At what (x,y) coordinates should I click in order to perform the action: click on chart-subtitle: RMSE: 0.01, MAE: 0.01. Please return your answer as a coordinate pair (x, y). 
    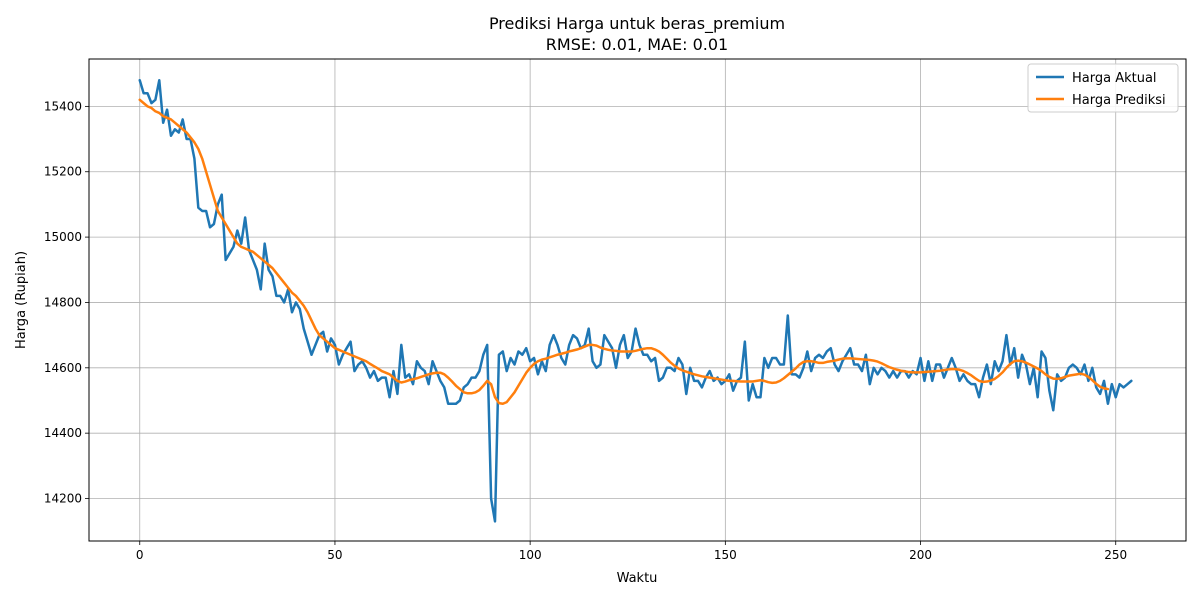
    Looking at the image, I should click on (637, 44).